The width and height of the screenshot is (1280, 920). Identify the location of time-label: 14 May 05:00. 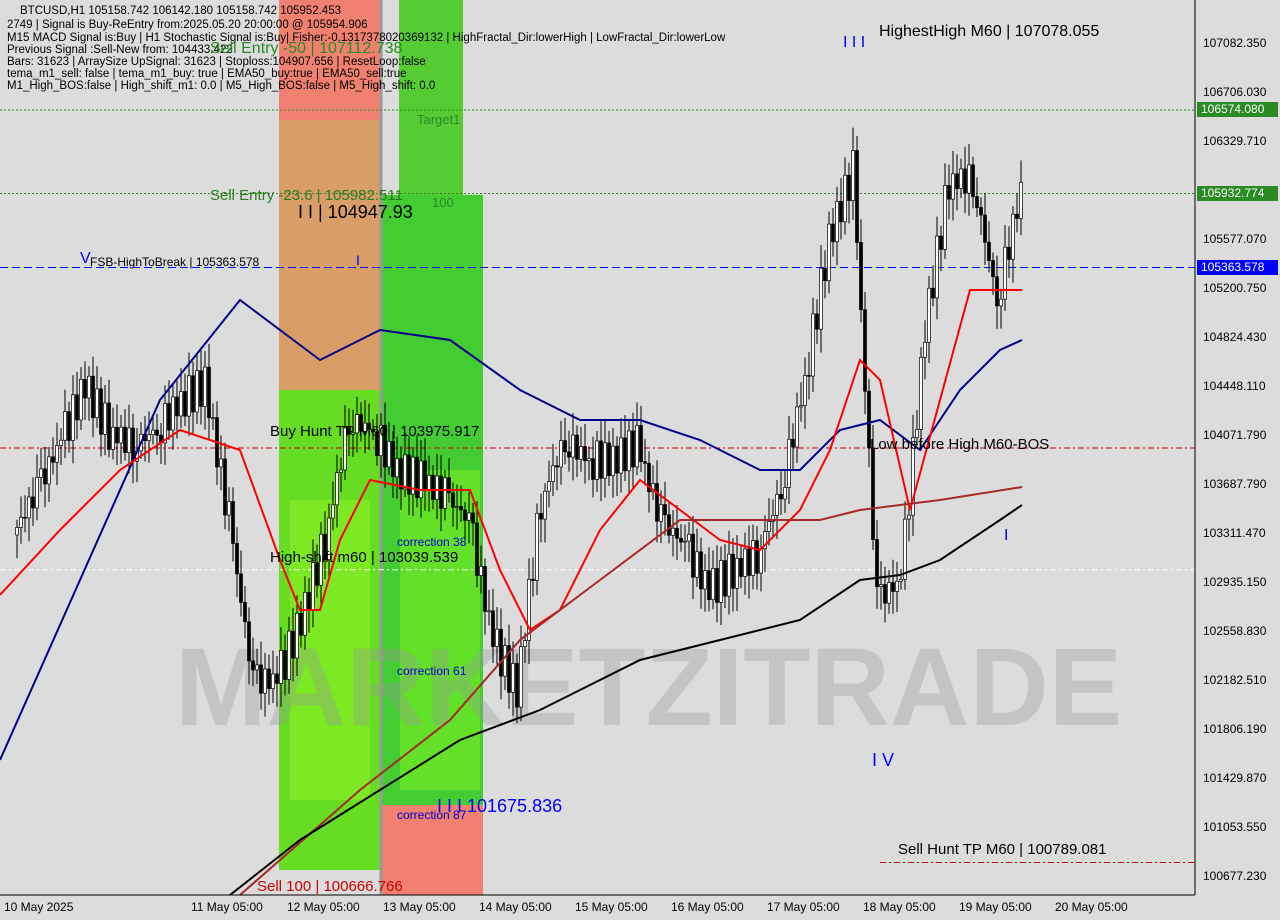
(515, 907).